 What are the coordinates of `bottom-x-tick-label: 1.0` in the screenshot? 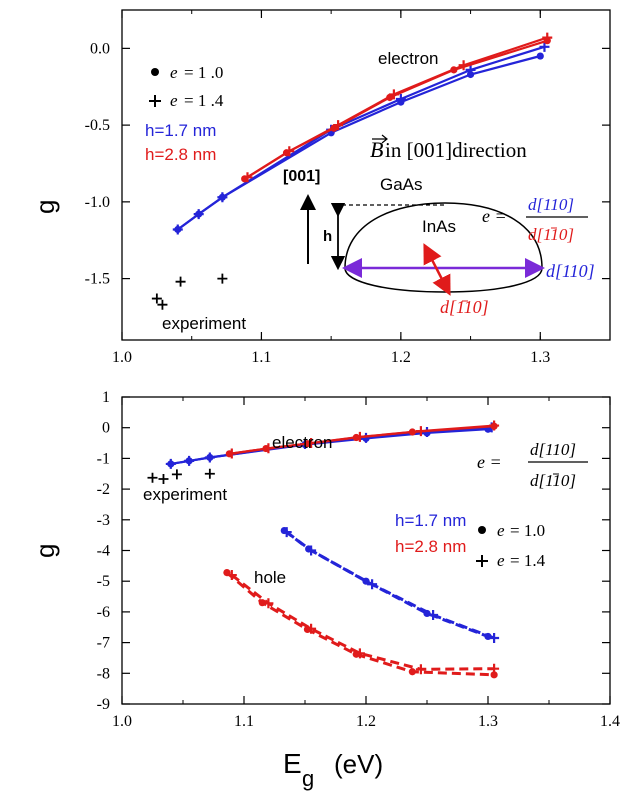 It's located at (122, 721).